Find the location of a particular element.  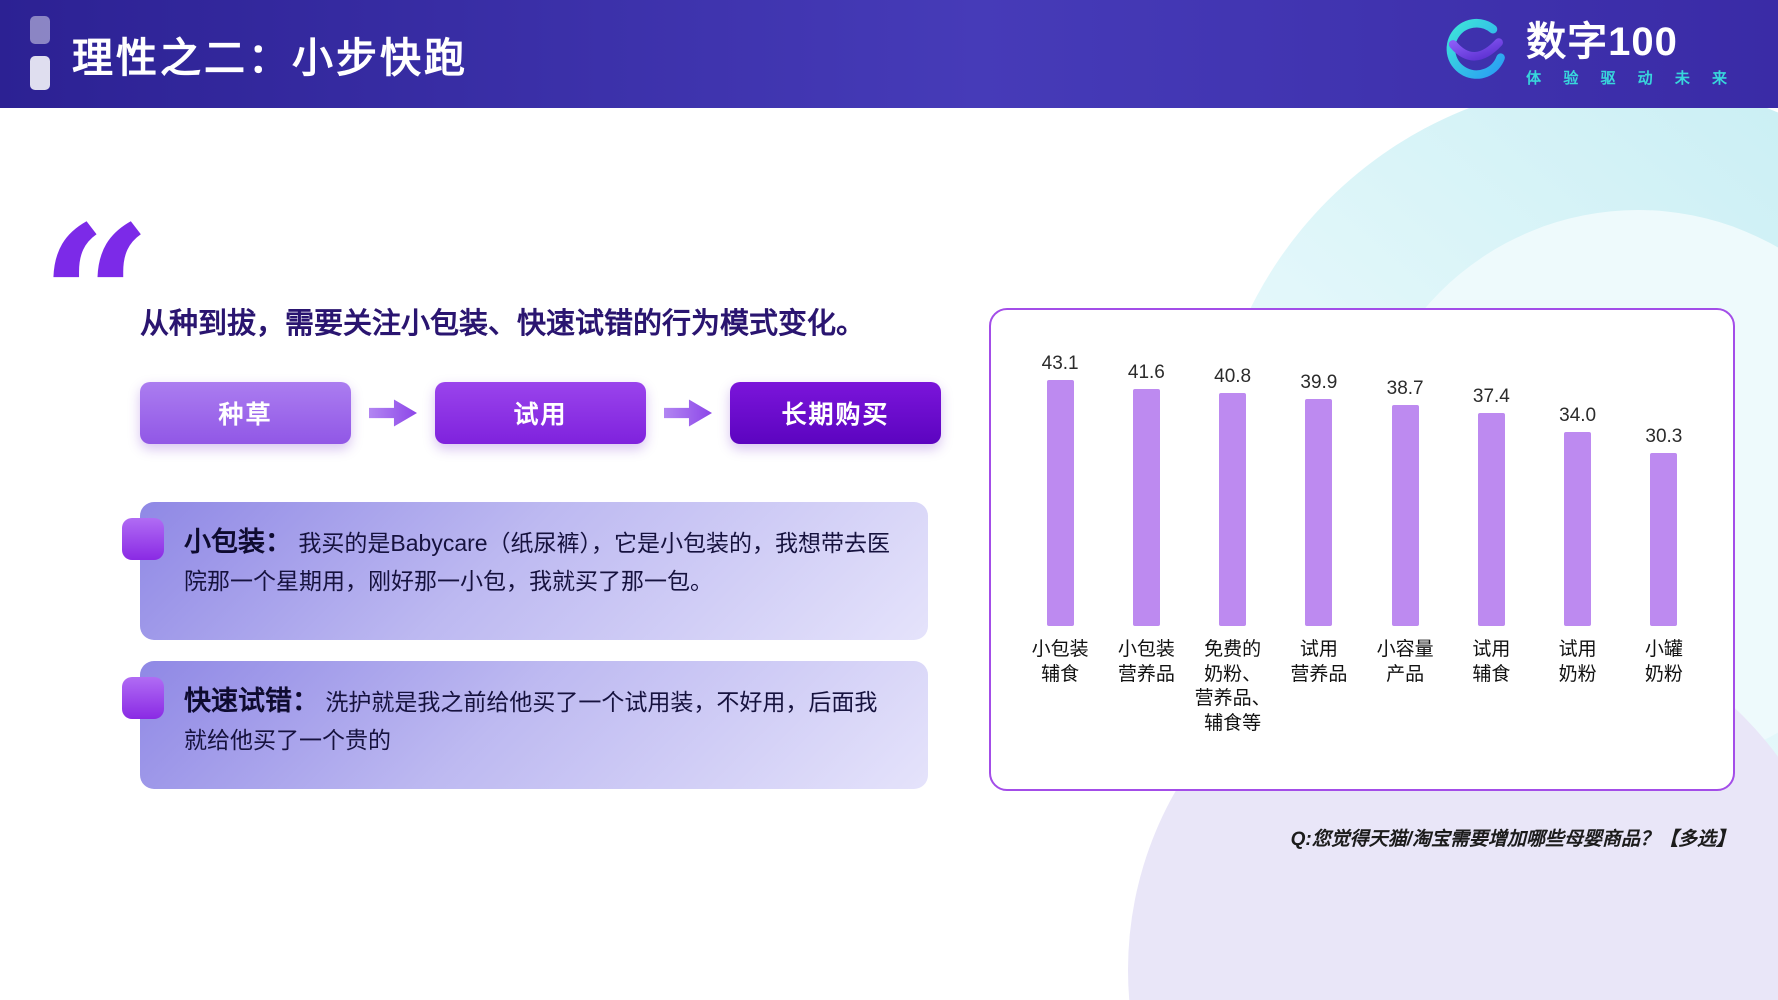

chart-column: 37.4 试用 辅食 is located at coordinates (1491, 515).